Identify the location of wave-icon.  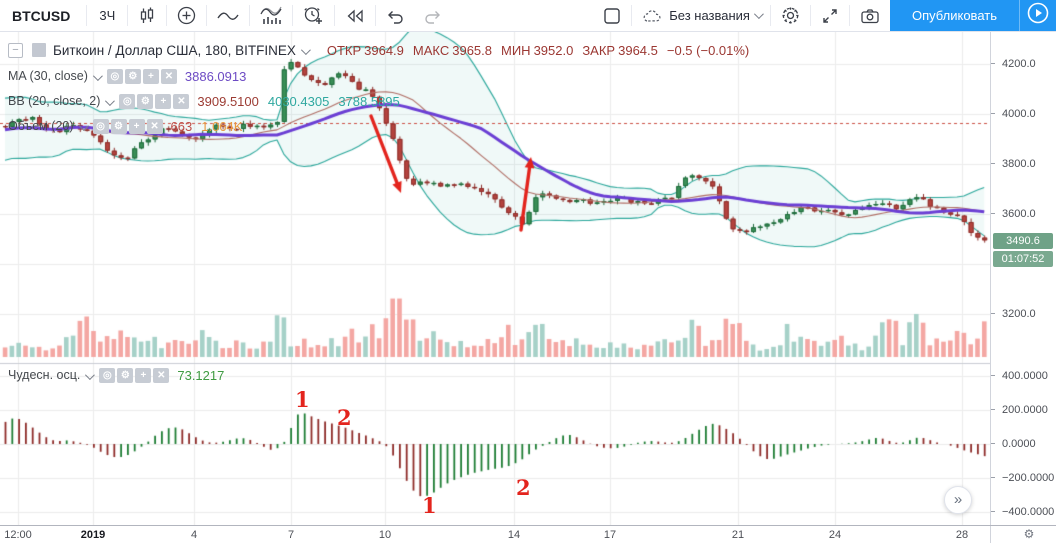
(228, 16).